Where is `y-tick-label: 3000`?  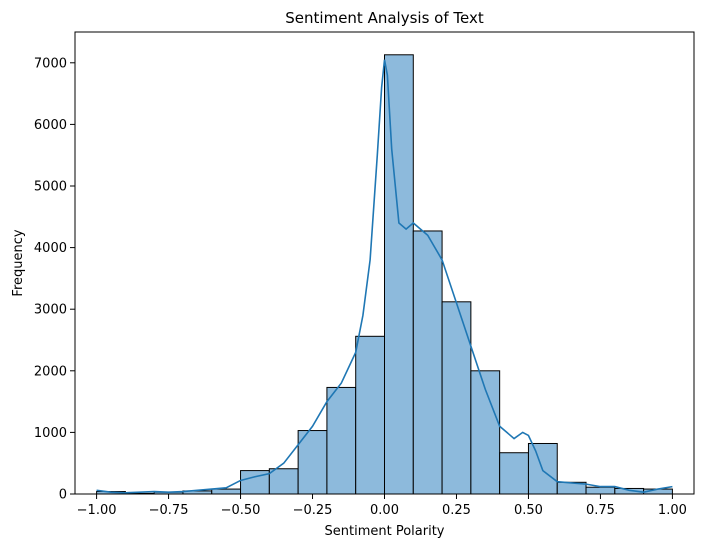
y-tick-label: 3000 is located at coordinates (50, 310).